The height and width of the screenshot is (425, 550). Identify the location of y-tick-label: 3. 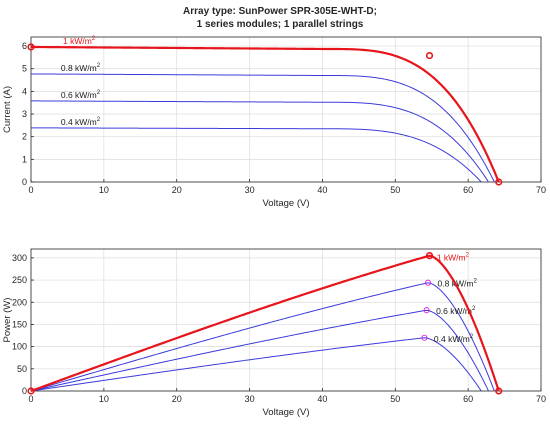
(24, 114).